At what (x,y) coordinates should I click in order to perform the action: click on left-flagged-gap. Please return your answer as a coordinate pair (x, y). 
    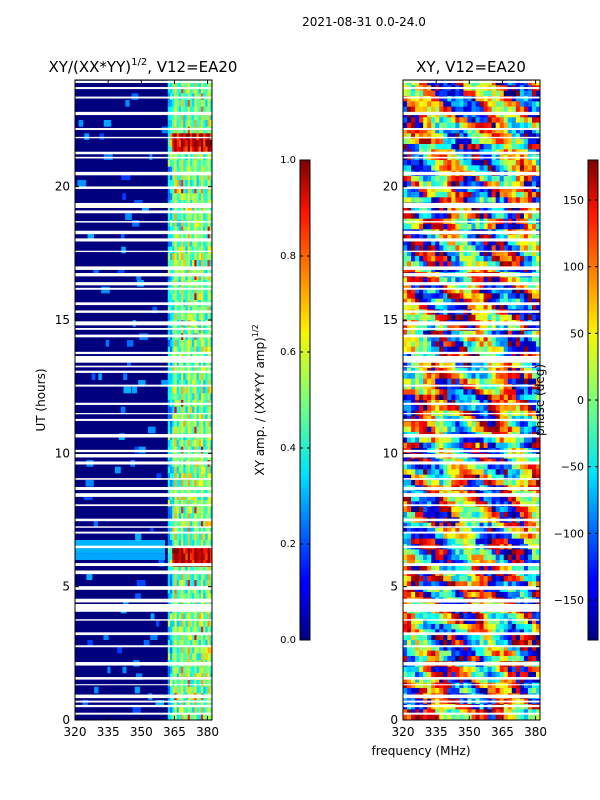
    Looking at the image, I should click on (143, 634).